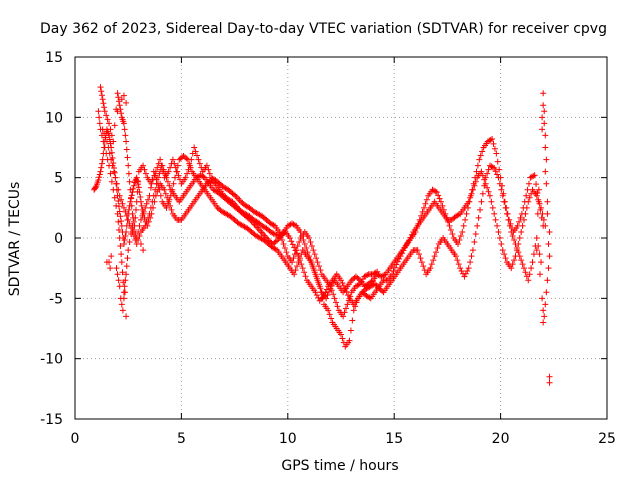  I want to click on y-tick-label: -5, so click(56, 299).